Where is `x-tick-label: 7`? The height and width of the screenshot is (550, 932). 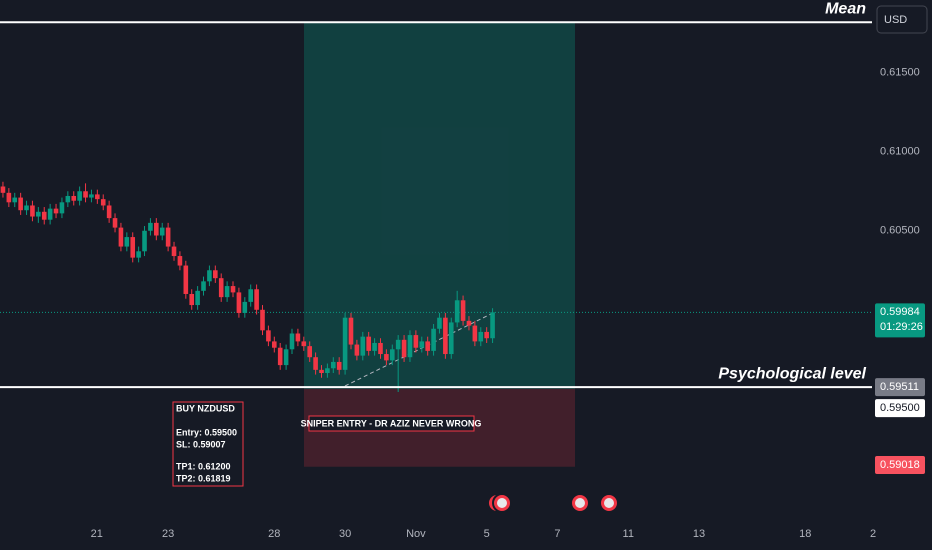 x-tick-label: 7 is located at coordinates (557, 534).